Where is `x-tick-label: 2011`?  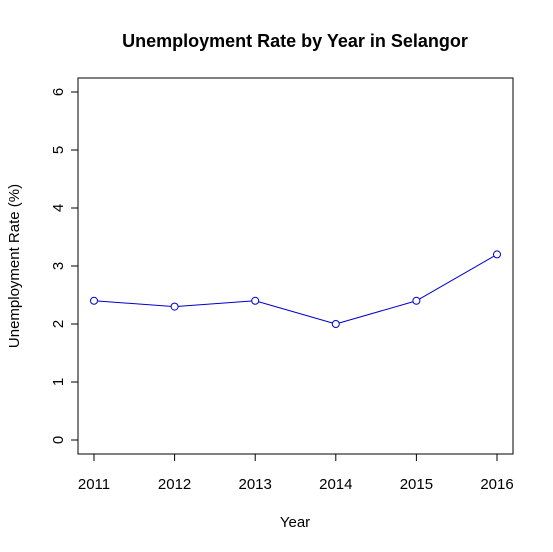 x-tick-label: 2011 is located at coordinates (94, 484).